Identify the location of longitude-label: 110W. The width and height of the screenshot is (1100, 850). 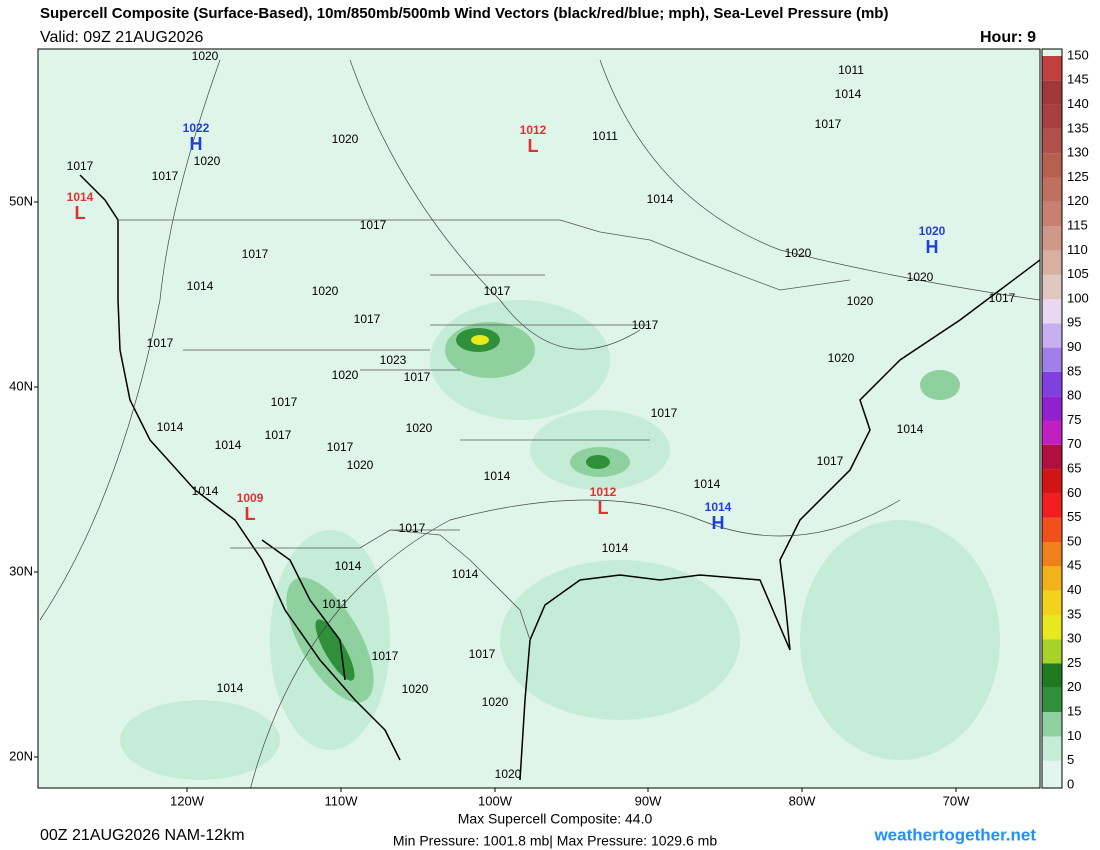
(342, 800).